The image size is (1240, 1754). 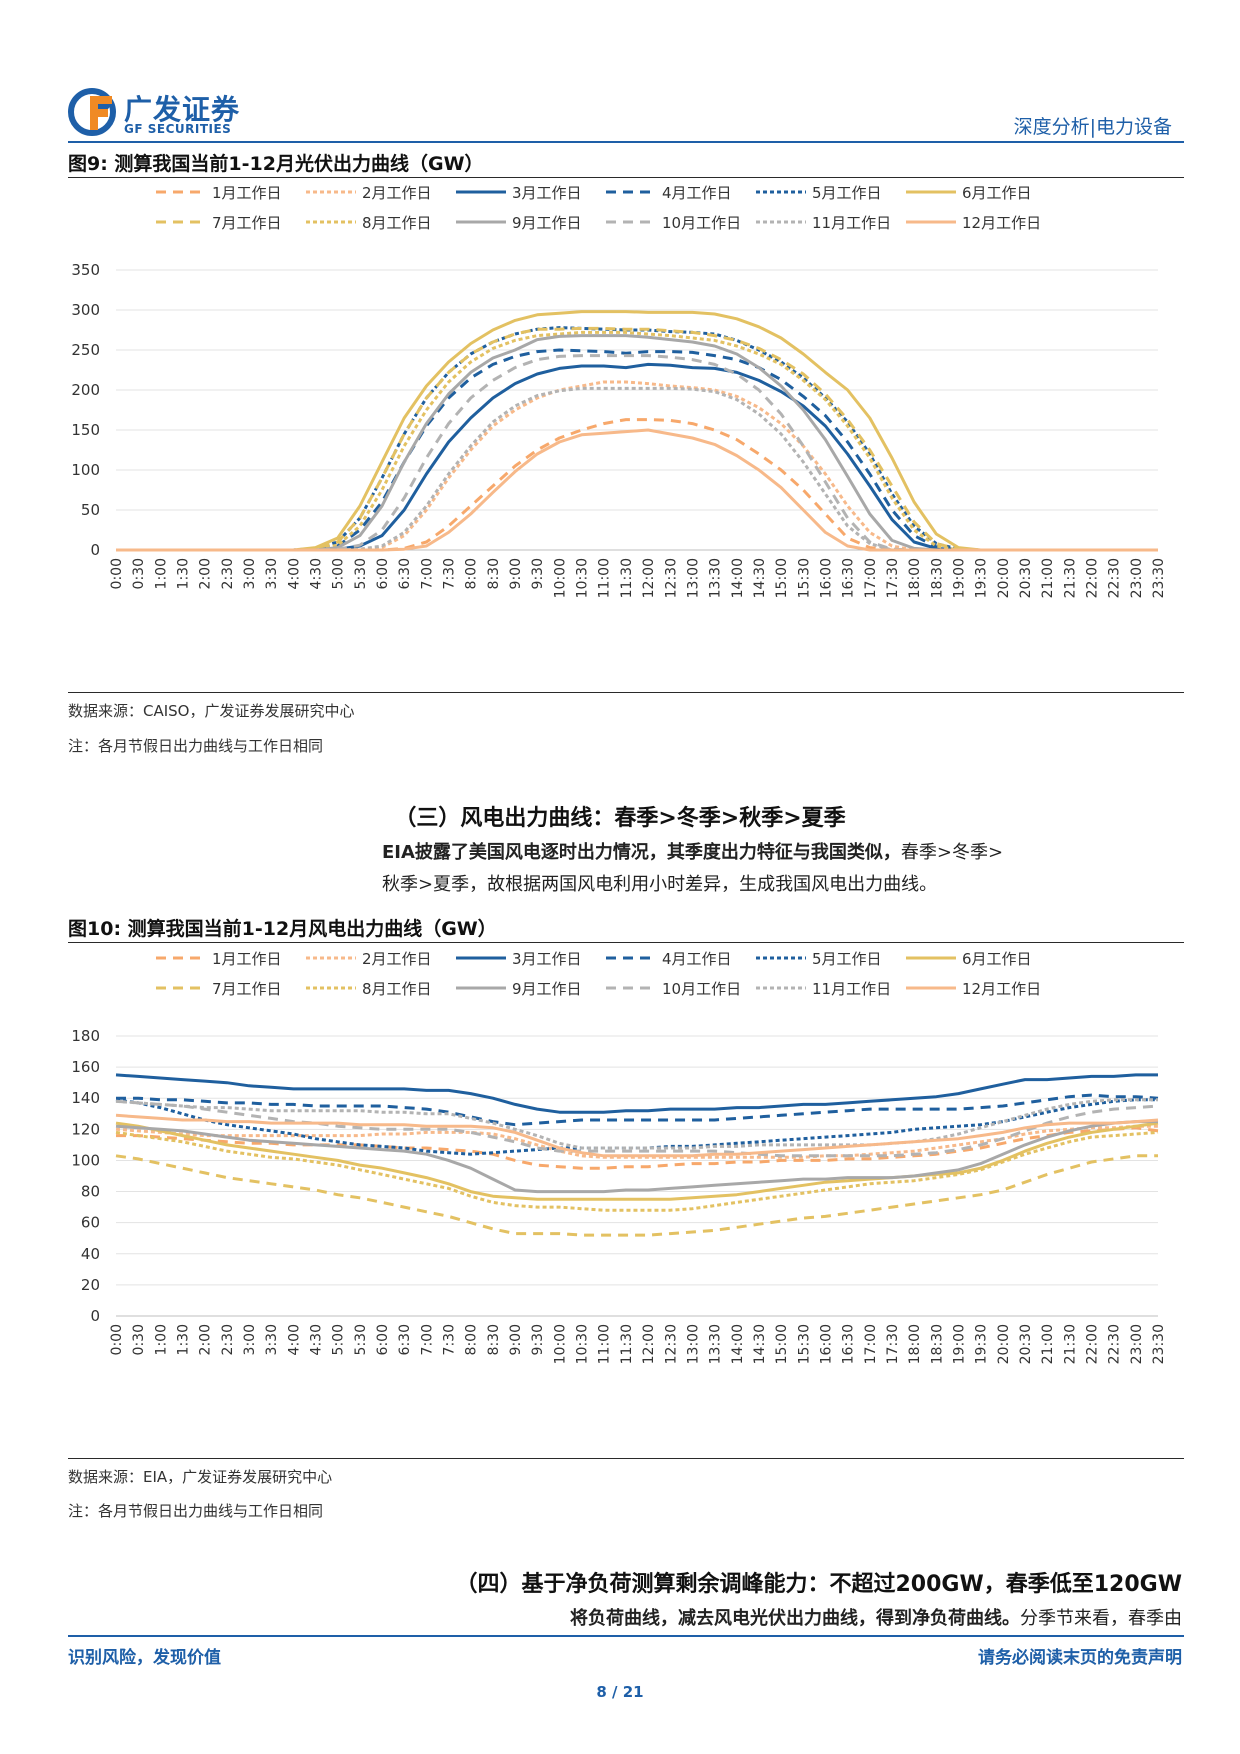 I want to click on fig9-x-tick-label: 3:00, so click(x=250, y=573).